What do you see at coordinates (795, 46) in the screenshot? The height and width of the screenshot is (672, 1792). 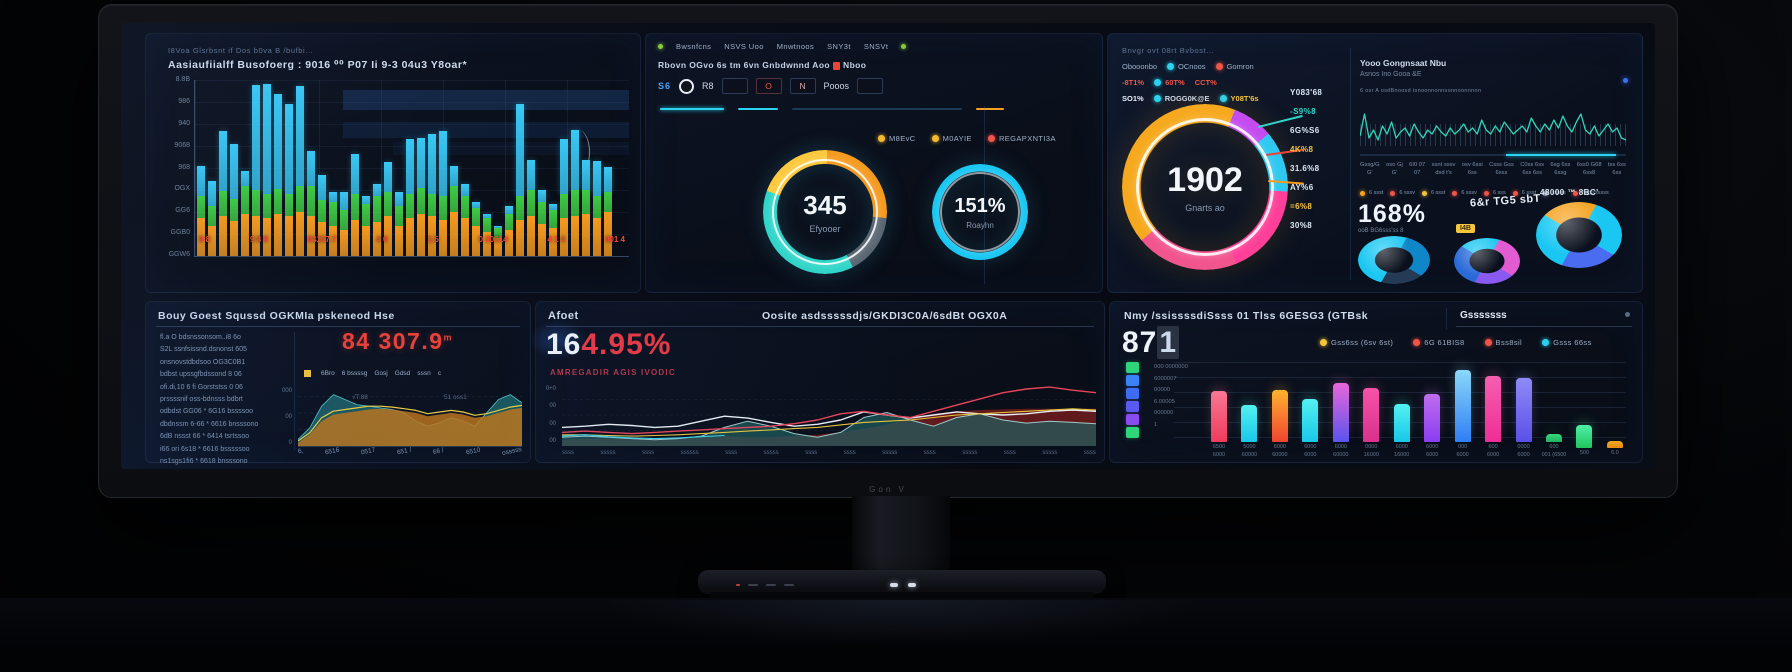 I see `menu-item: Mnwtnoos` at bounding box center [795, 46].